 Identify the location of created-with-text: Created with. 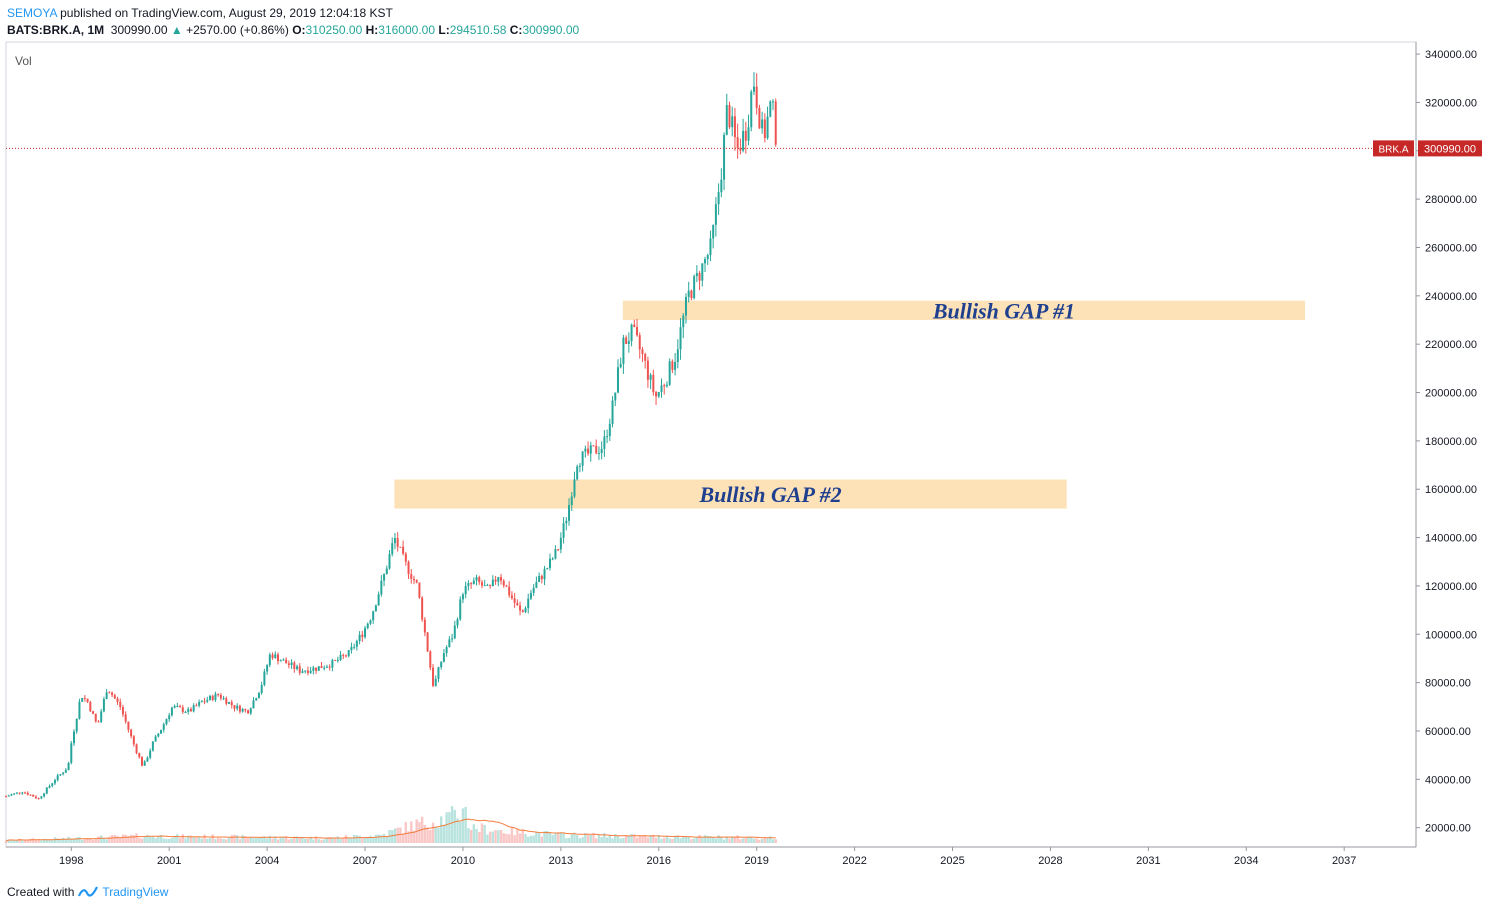
(41, 892).